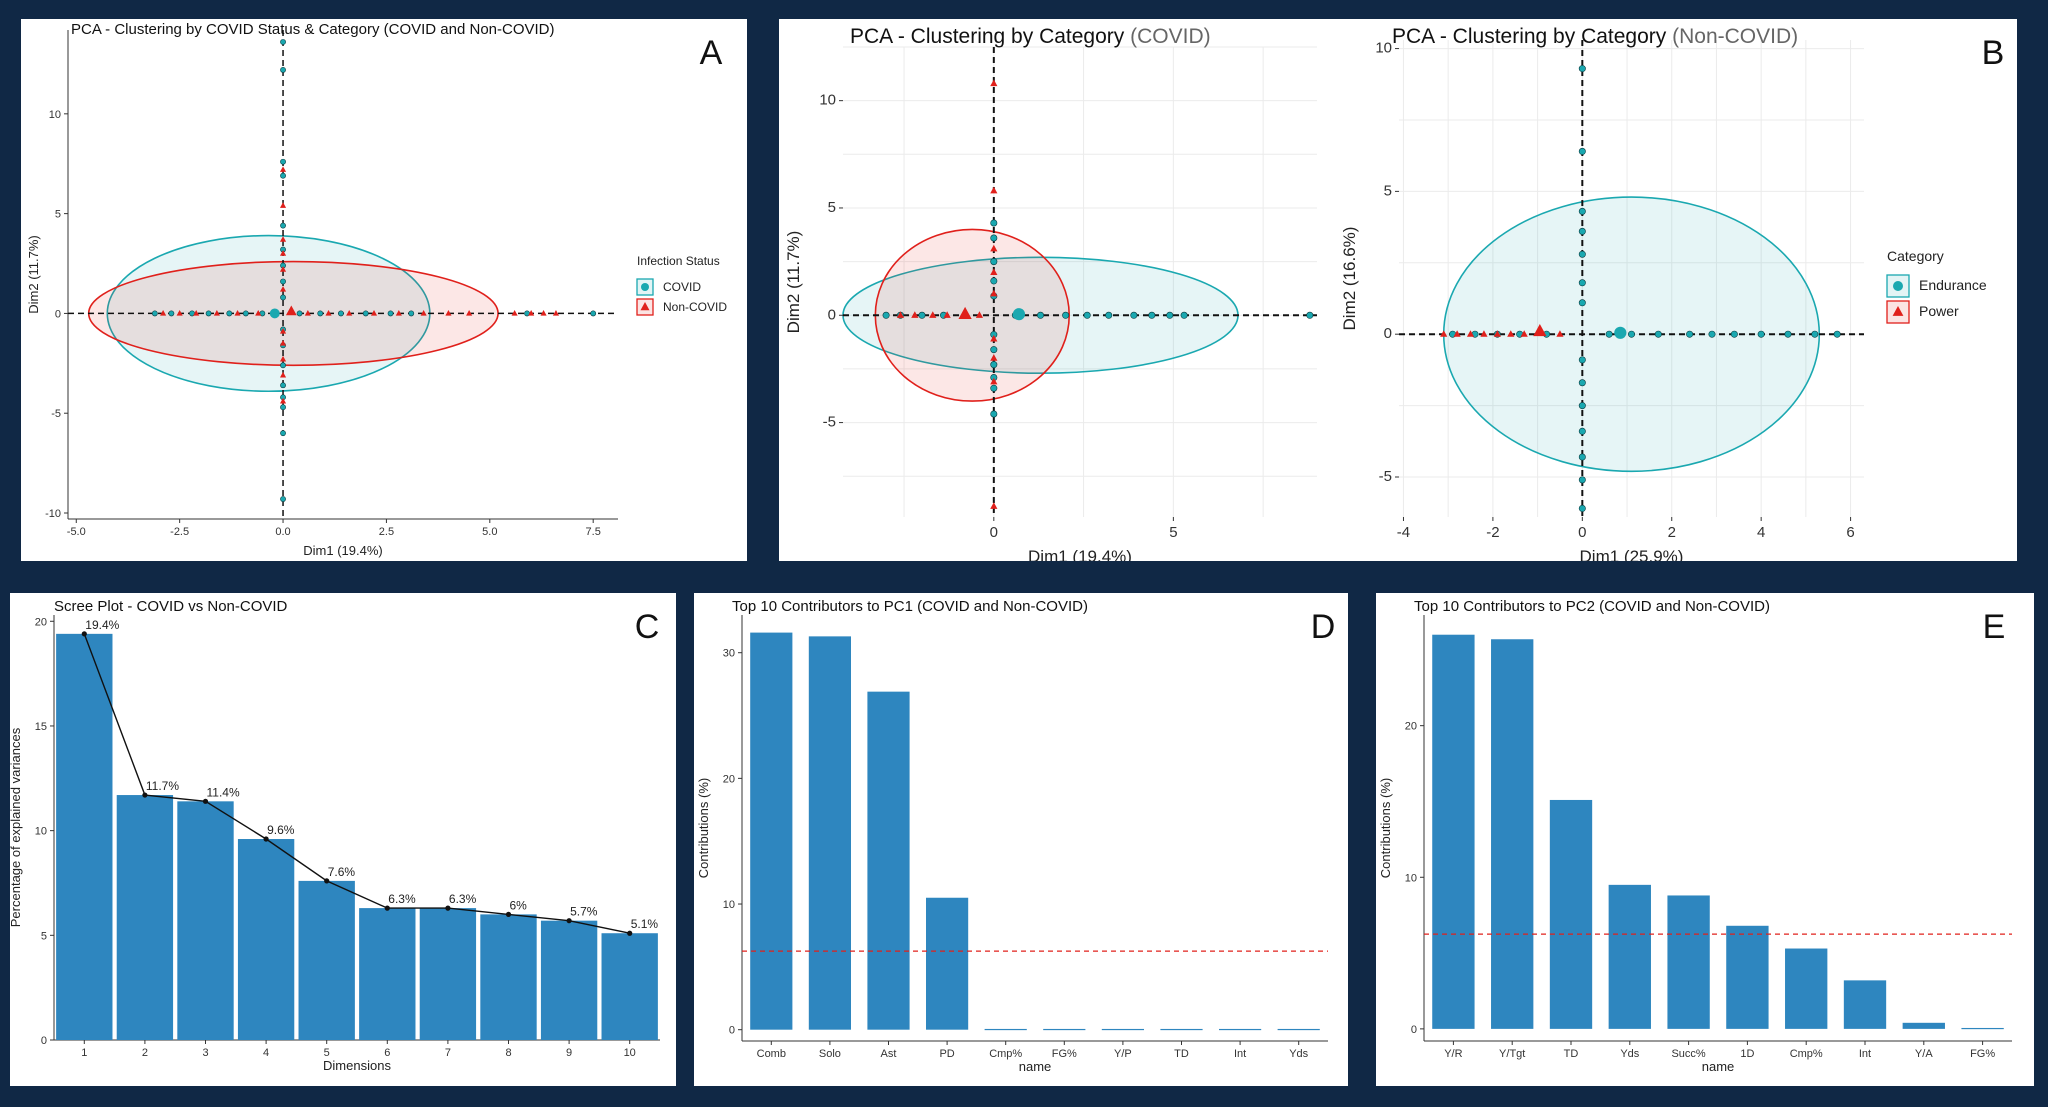 Image resolution: width=2048 pixels, height=1107 pixels. Describe the element at coordinates (1298, 1029) in the screenshot. I see `bar-Yds` at that location.